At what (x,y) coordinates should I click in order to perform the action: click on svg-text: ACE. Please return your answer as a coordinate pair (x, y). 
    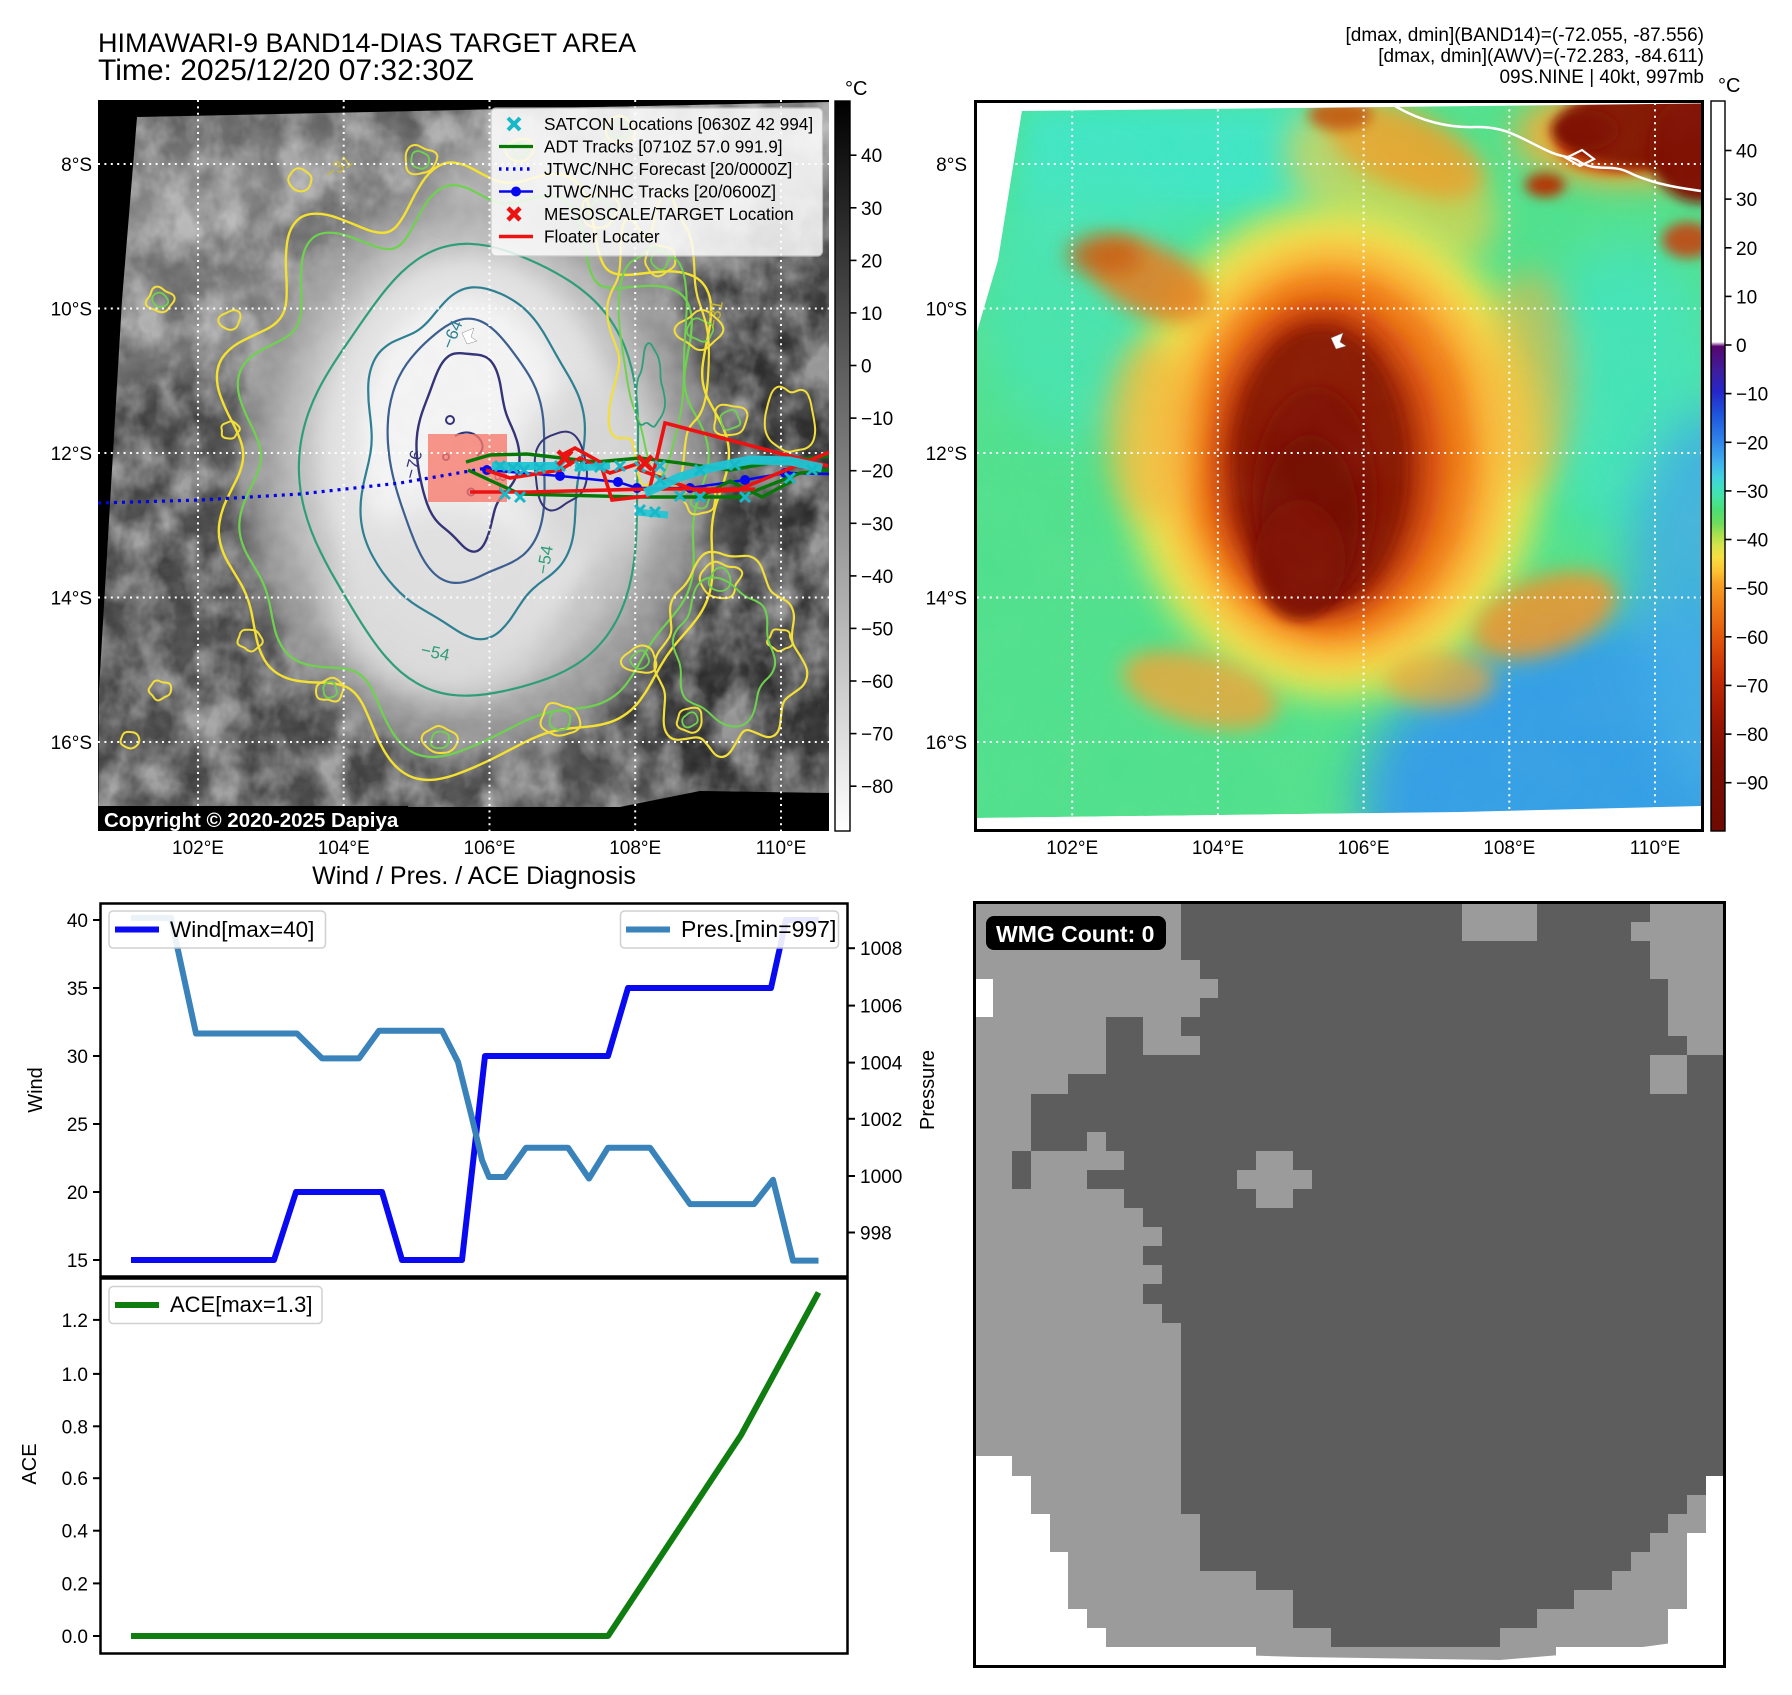
    Looking at the image, I should click on (30, 1463).